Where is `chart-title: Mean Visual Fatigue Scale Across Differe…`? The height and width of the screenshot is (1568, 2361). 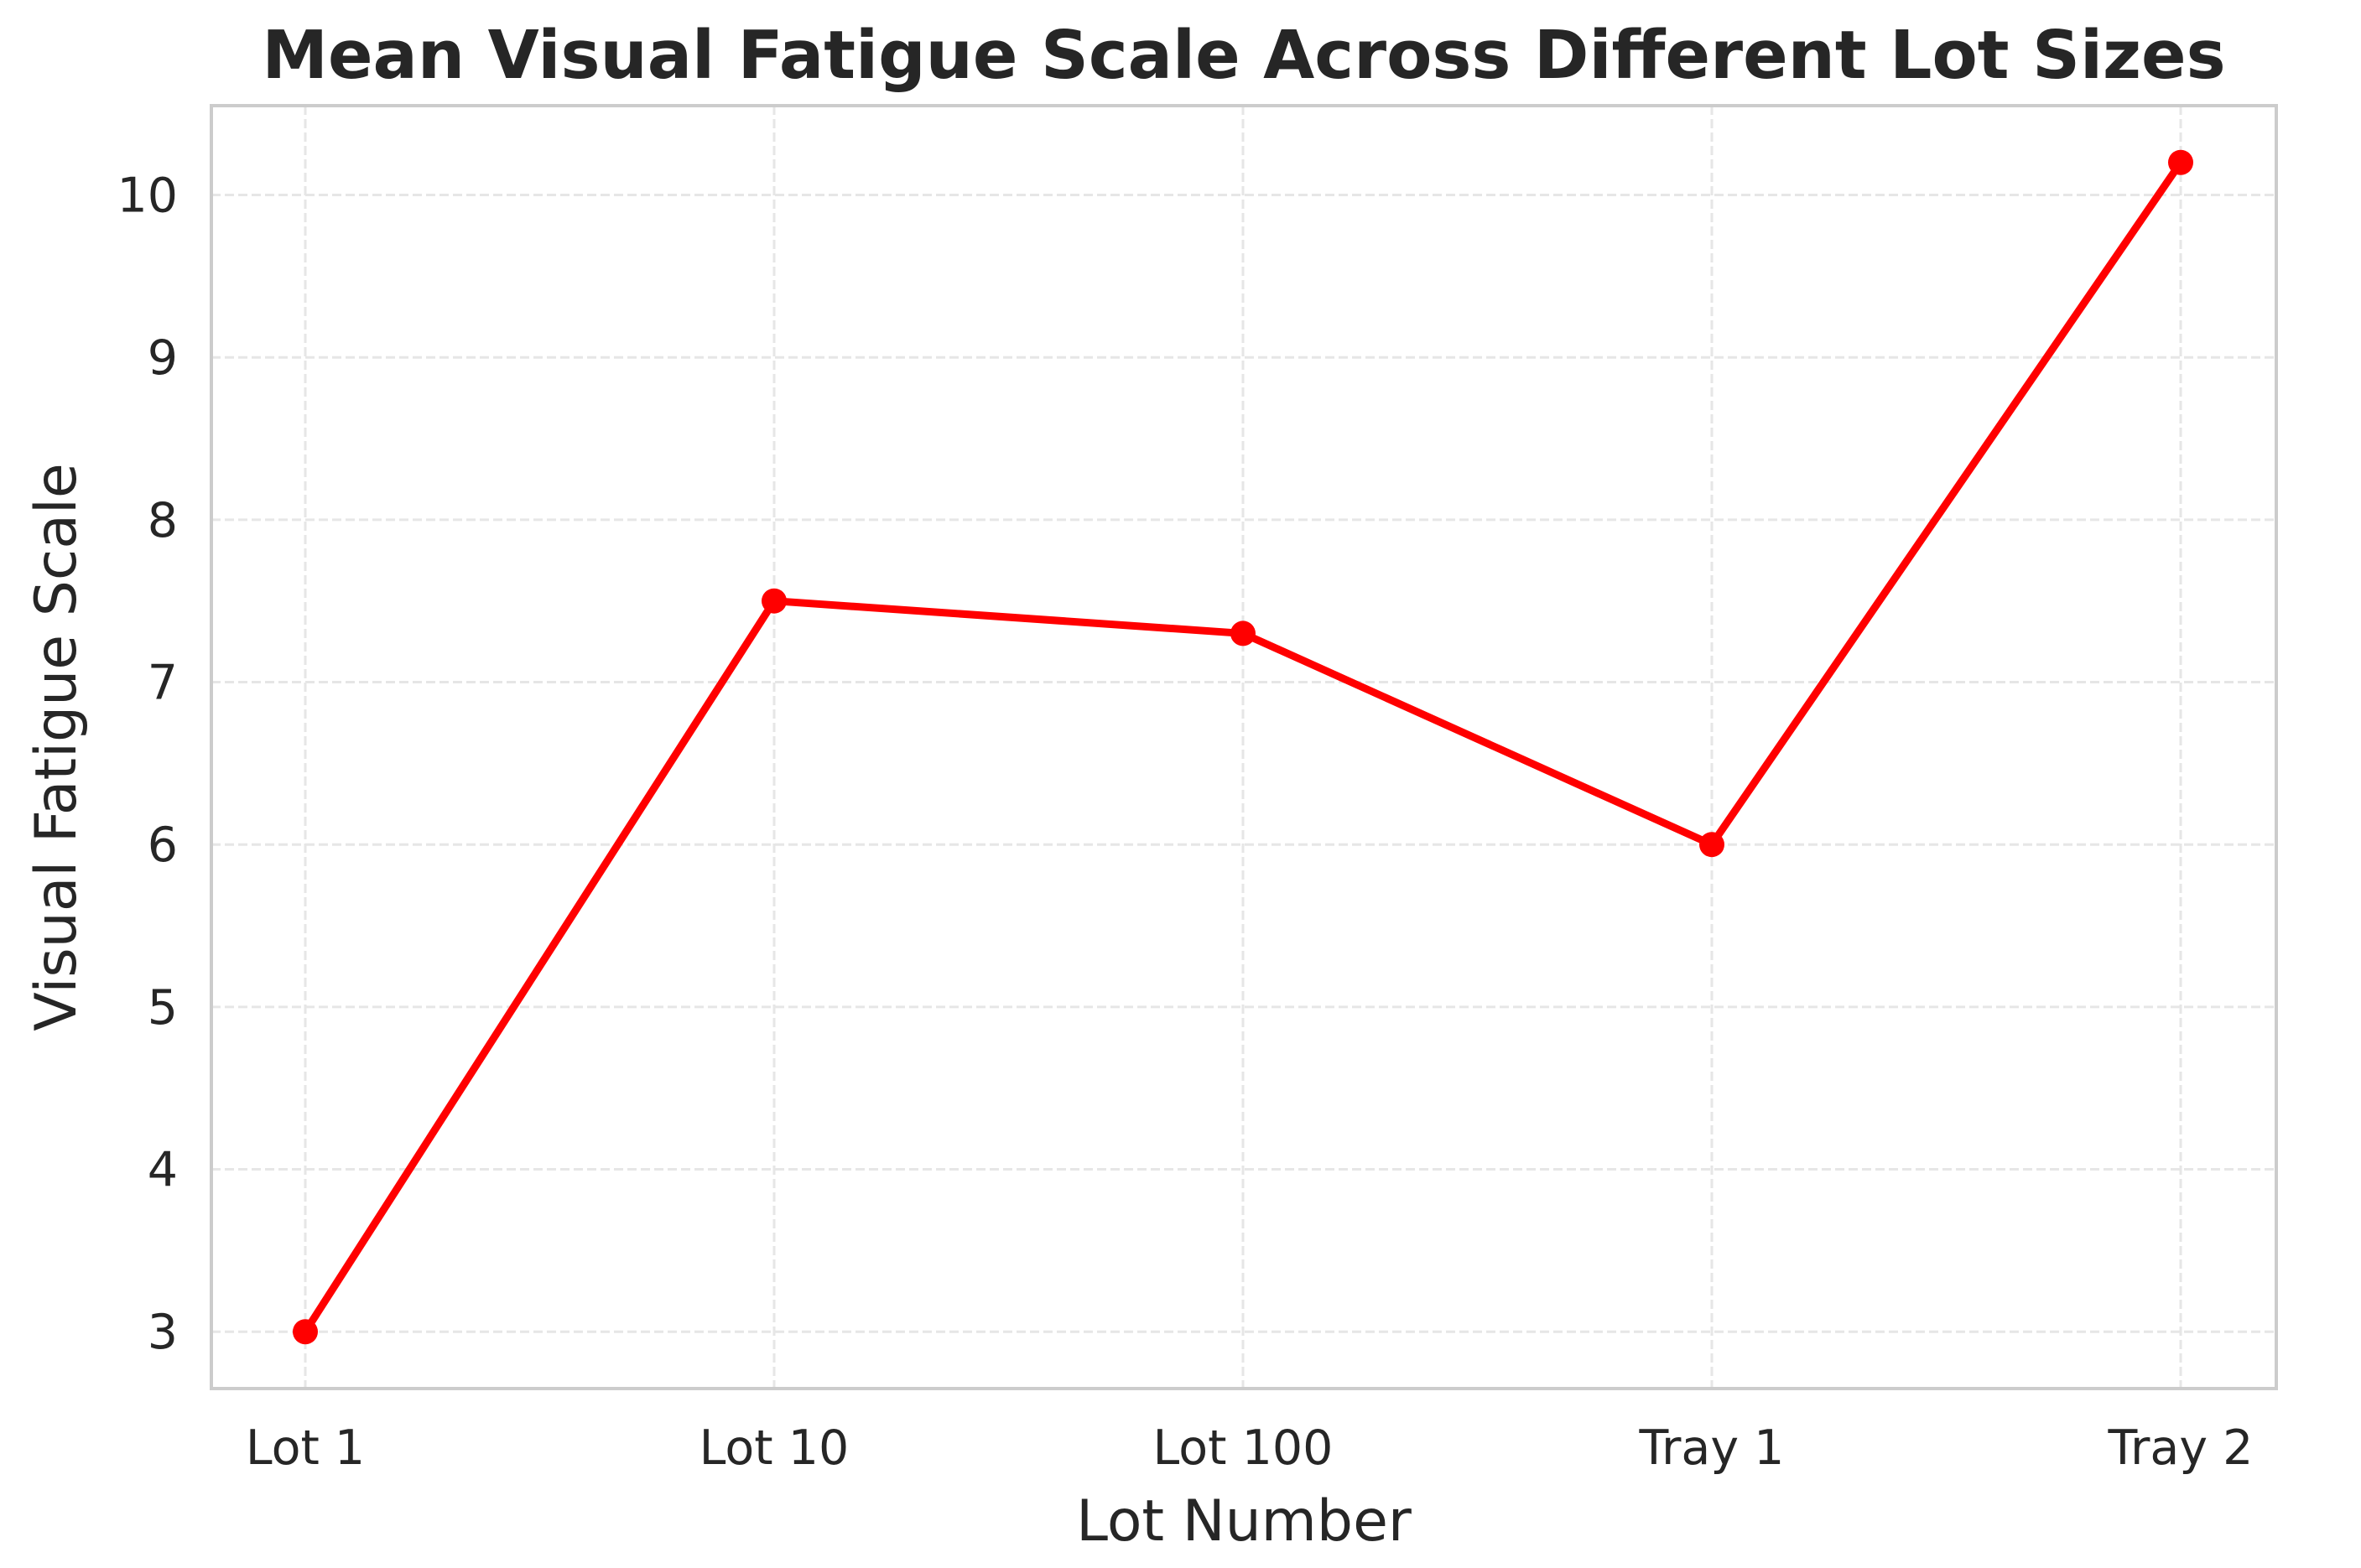 chart-title: Mean Visual Fatigue Scale Across Differe… is located at coordinates (1244, 55).